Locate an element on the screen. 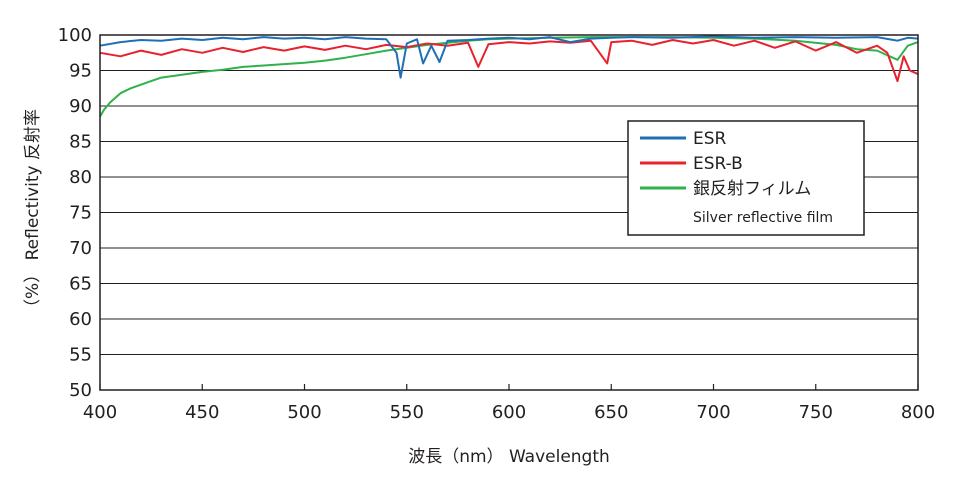  legend-label-esr: ESR is located at coordinates (710, 139).